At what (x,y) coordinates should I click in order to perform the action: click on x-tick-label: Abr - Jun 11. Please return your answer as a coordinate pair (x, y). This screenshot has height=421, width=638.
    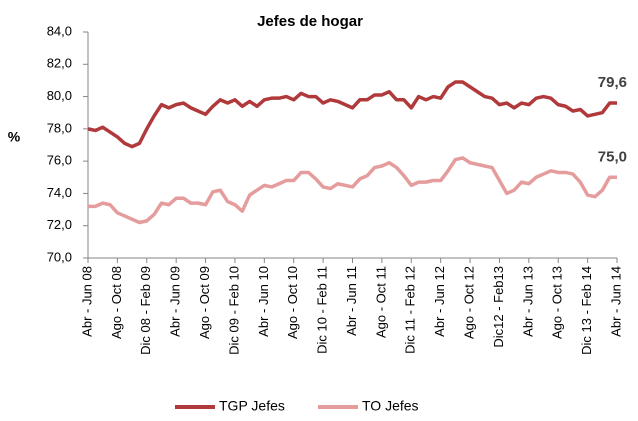
    Looking at the image, I should click on (351, 301).